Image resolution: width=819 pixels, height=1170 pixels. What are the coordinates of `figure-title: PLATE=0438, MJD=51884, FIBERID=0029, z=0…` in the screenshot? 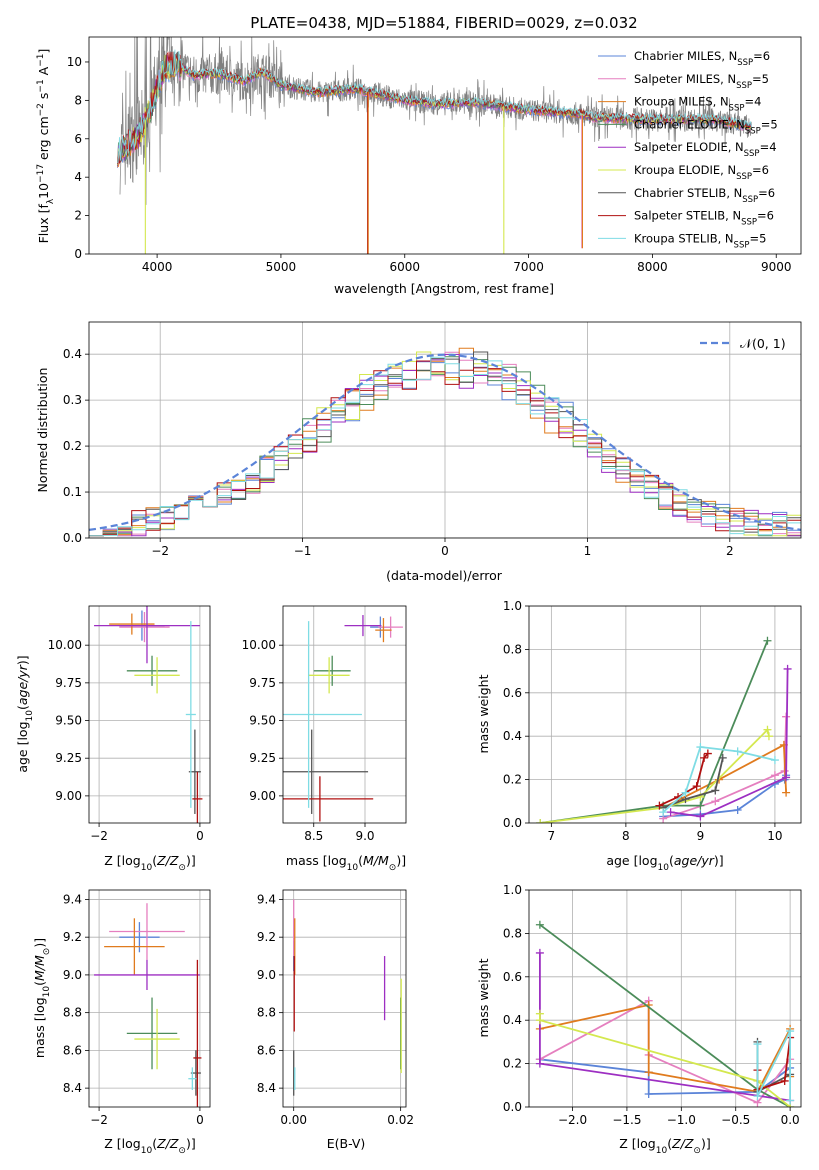 It's located at (443, 23).